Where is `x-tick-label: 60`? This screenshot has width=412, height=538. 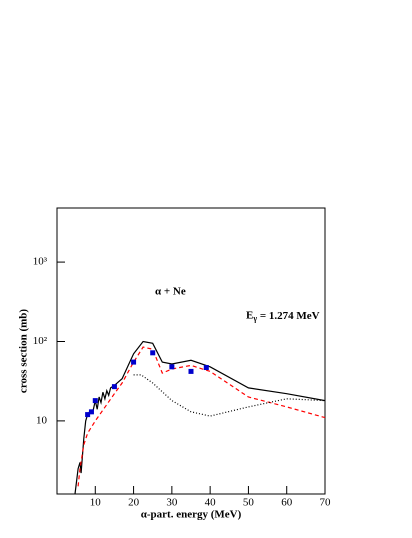 x-tick-label: 60 is located at coordinates (287, 503).